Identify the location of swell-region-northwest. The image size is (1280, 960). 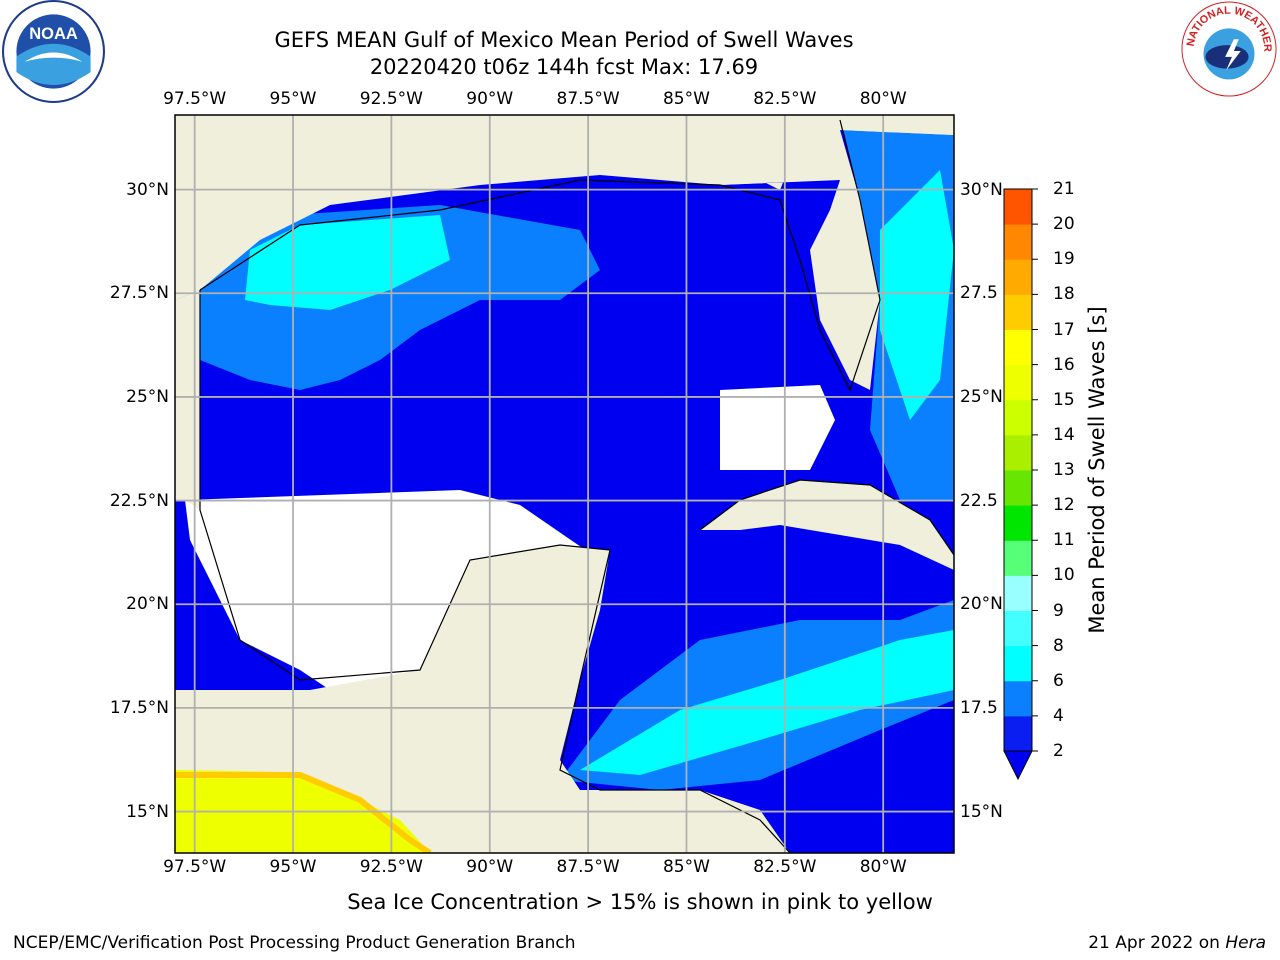
(347, 262).